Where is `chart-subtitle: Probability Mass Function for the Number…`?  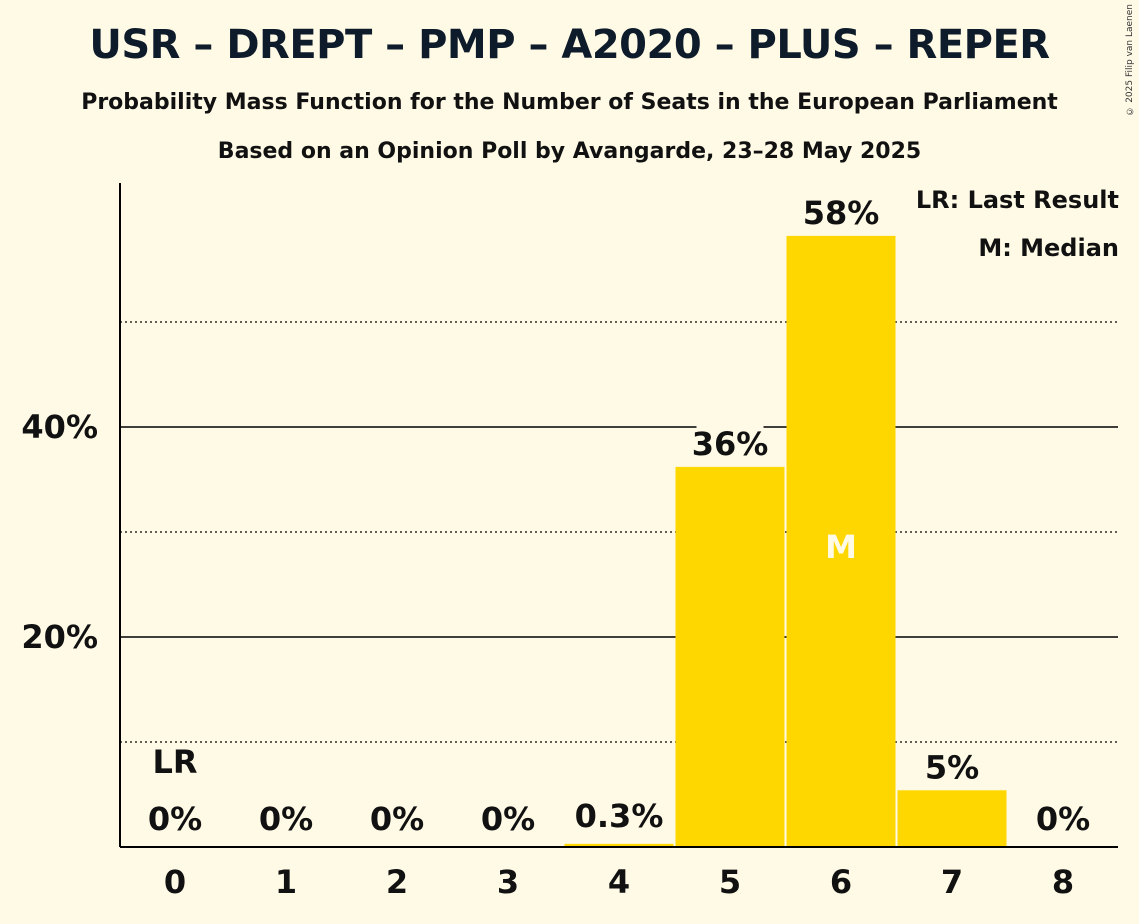 chart-subtitle: Probability Mass Function for the Number… is located at coordinates (569, 102).